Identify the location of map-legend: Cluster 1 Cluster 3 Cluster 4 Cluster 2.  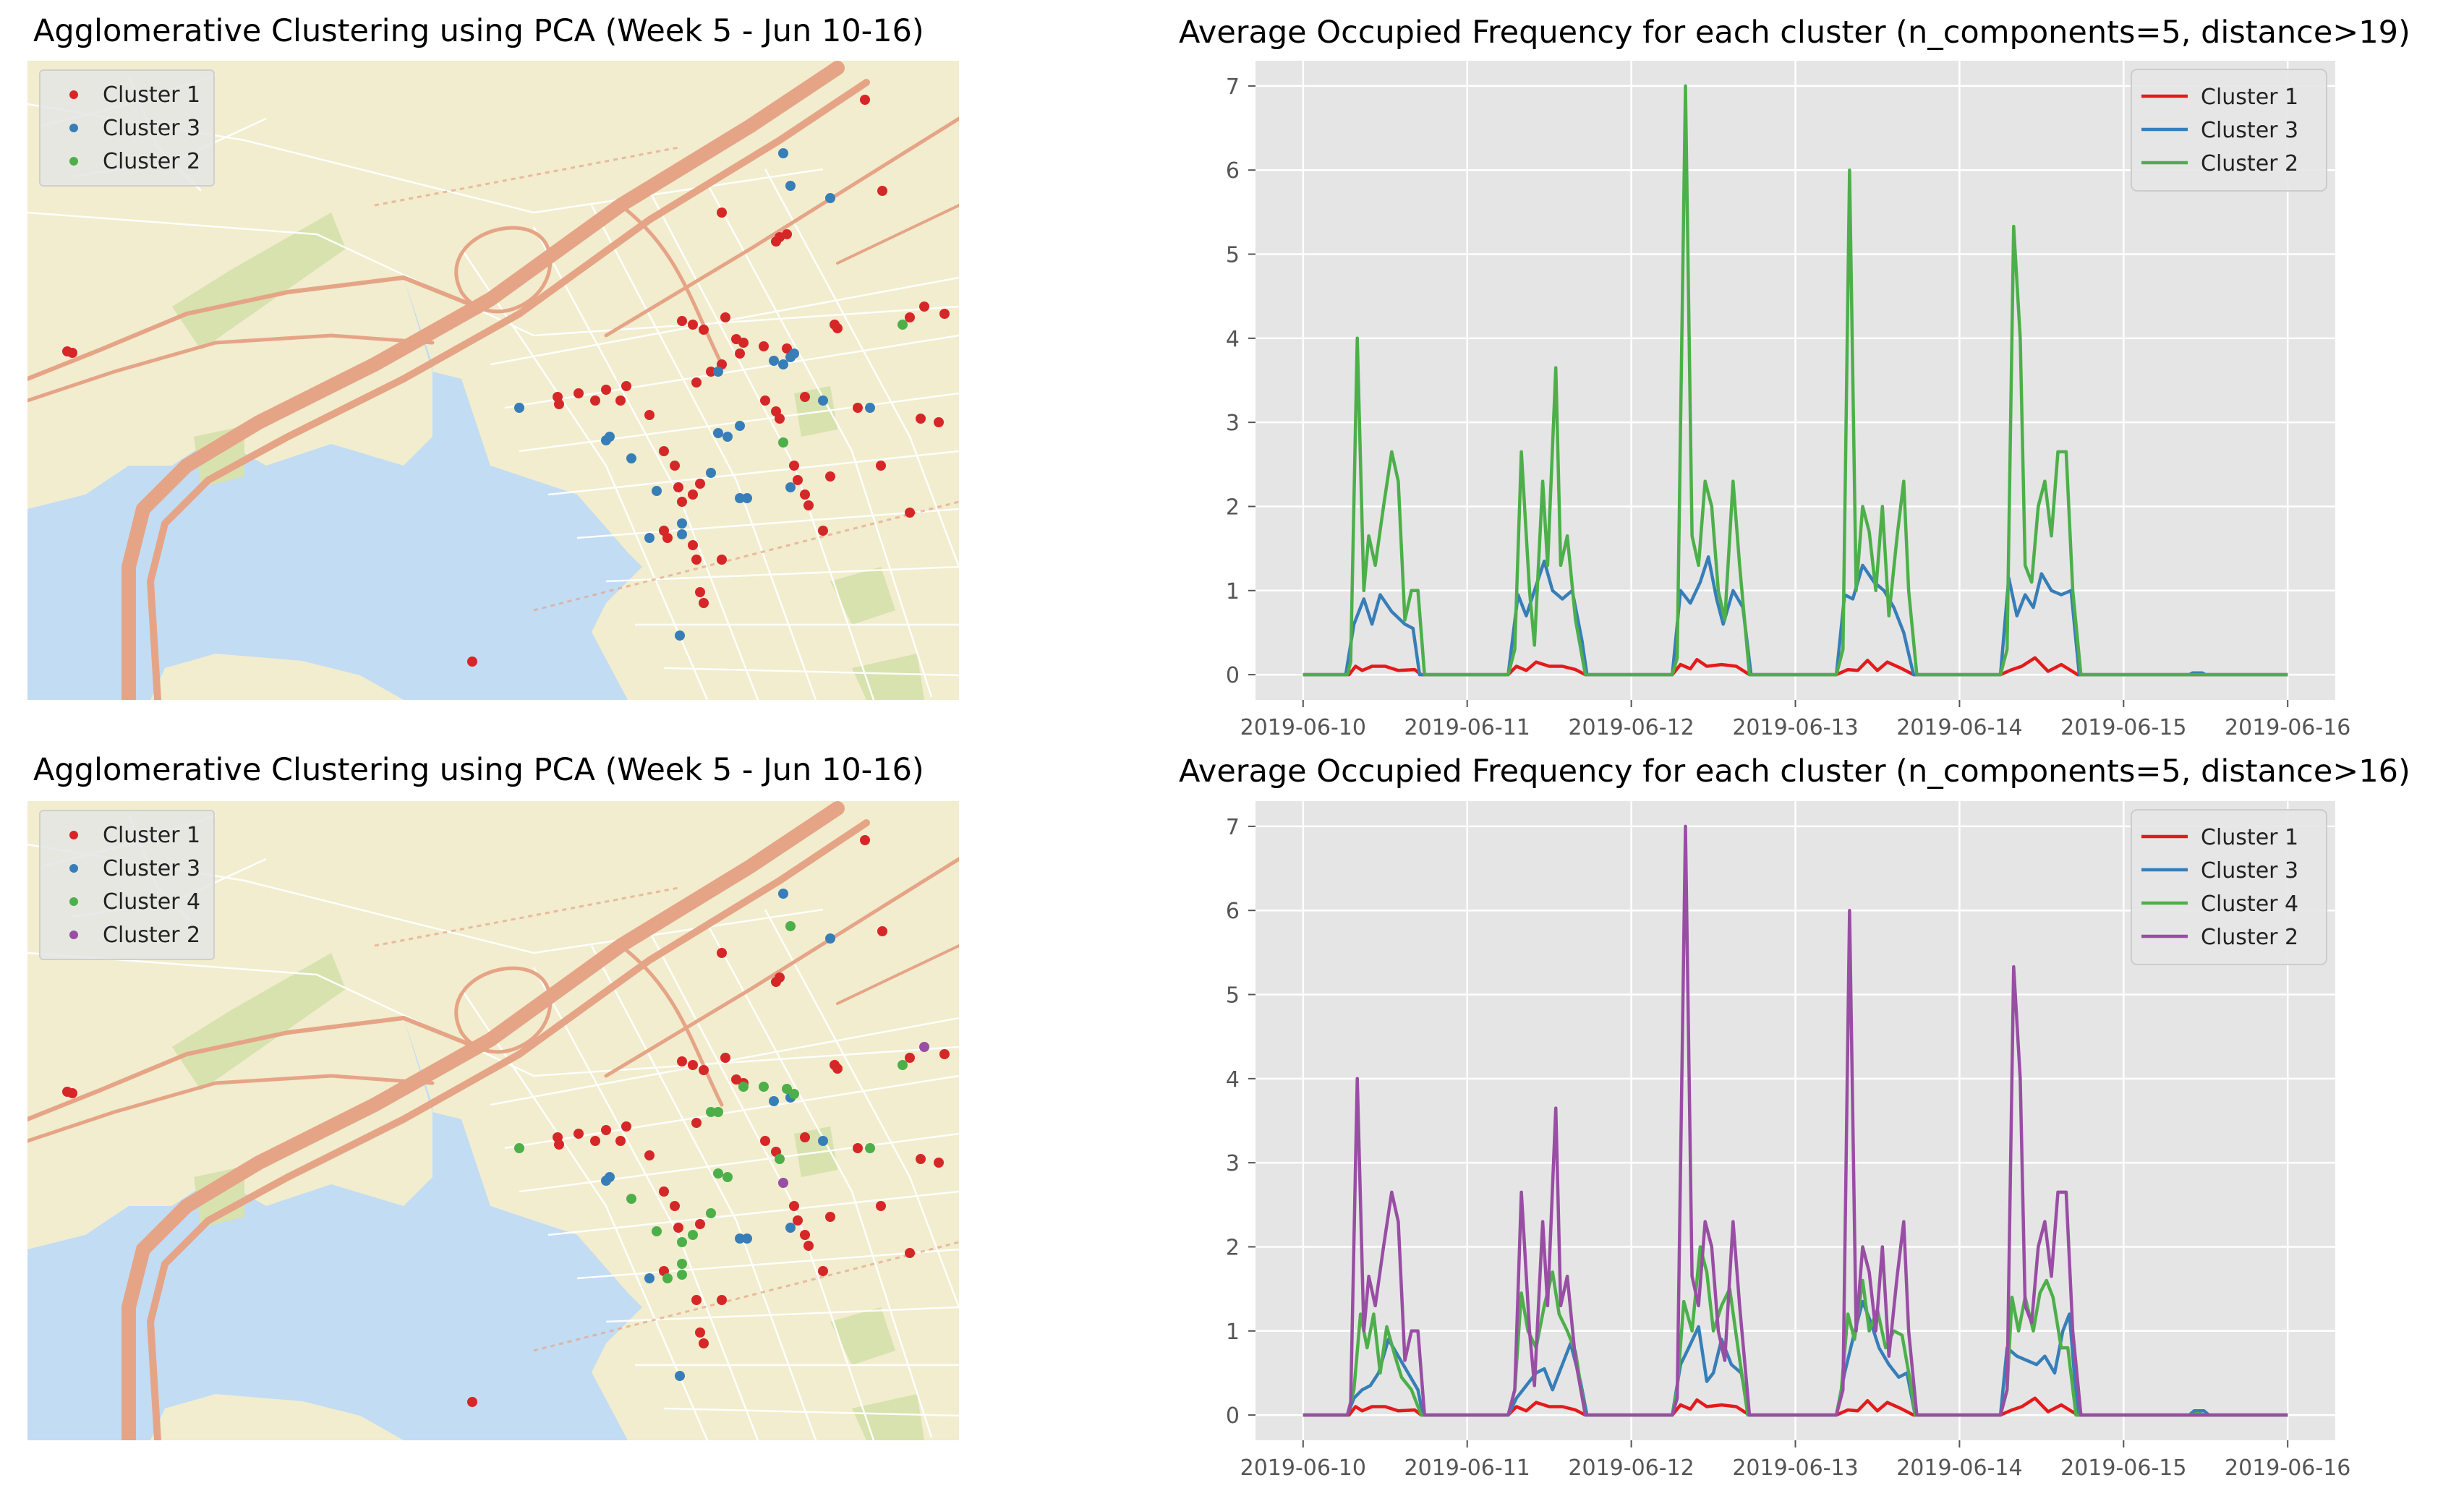
(128, 885).